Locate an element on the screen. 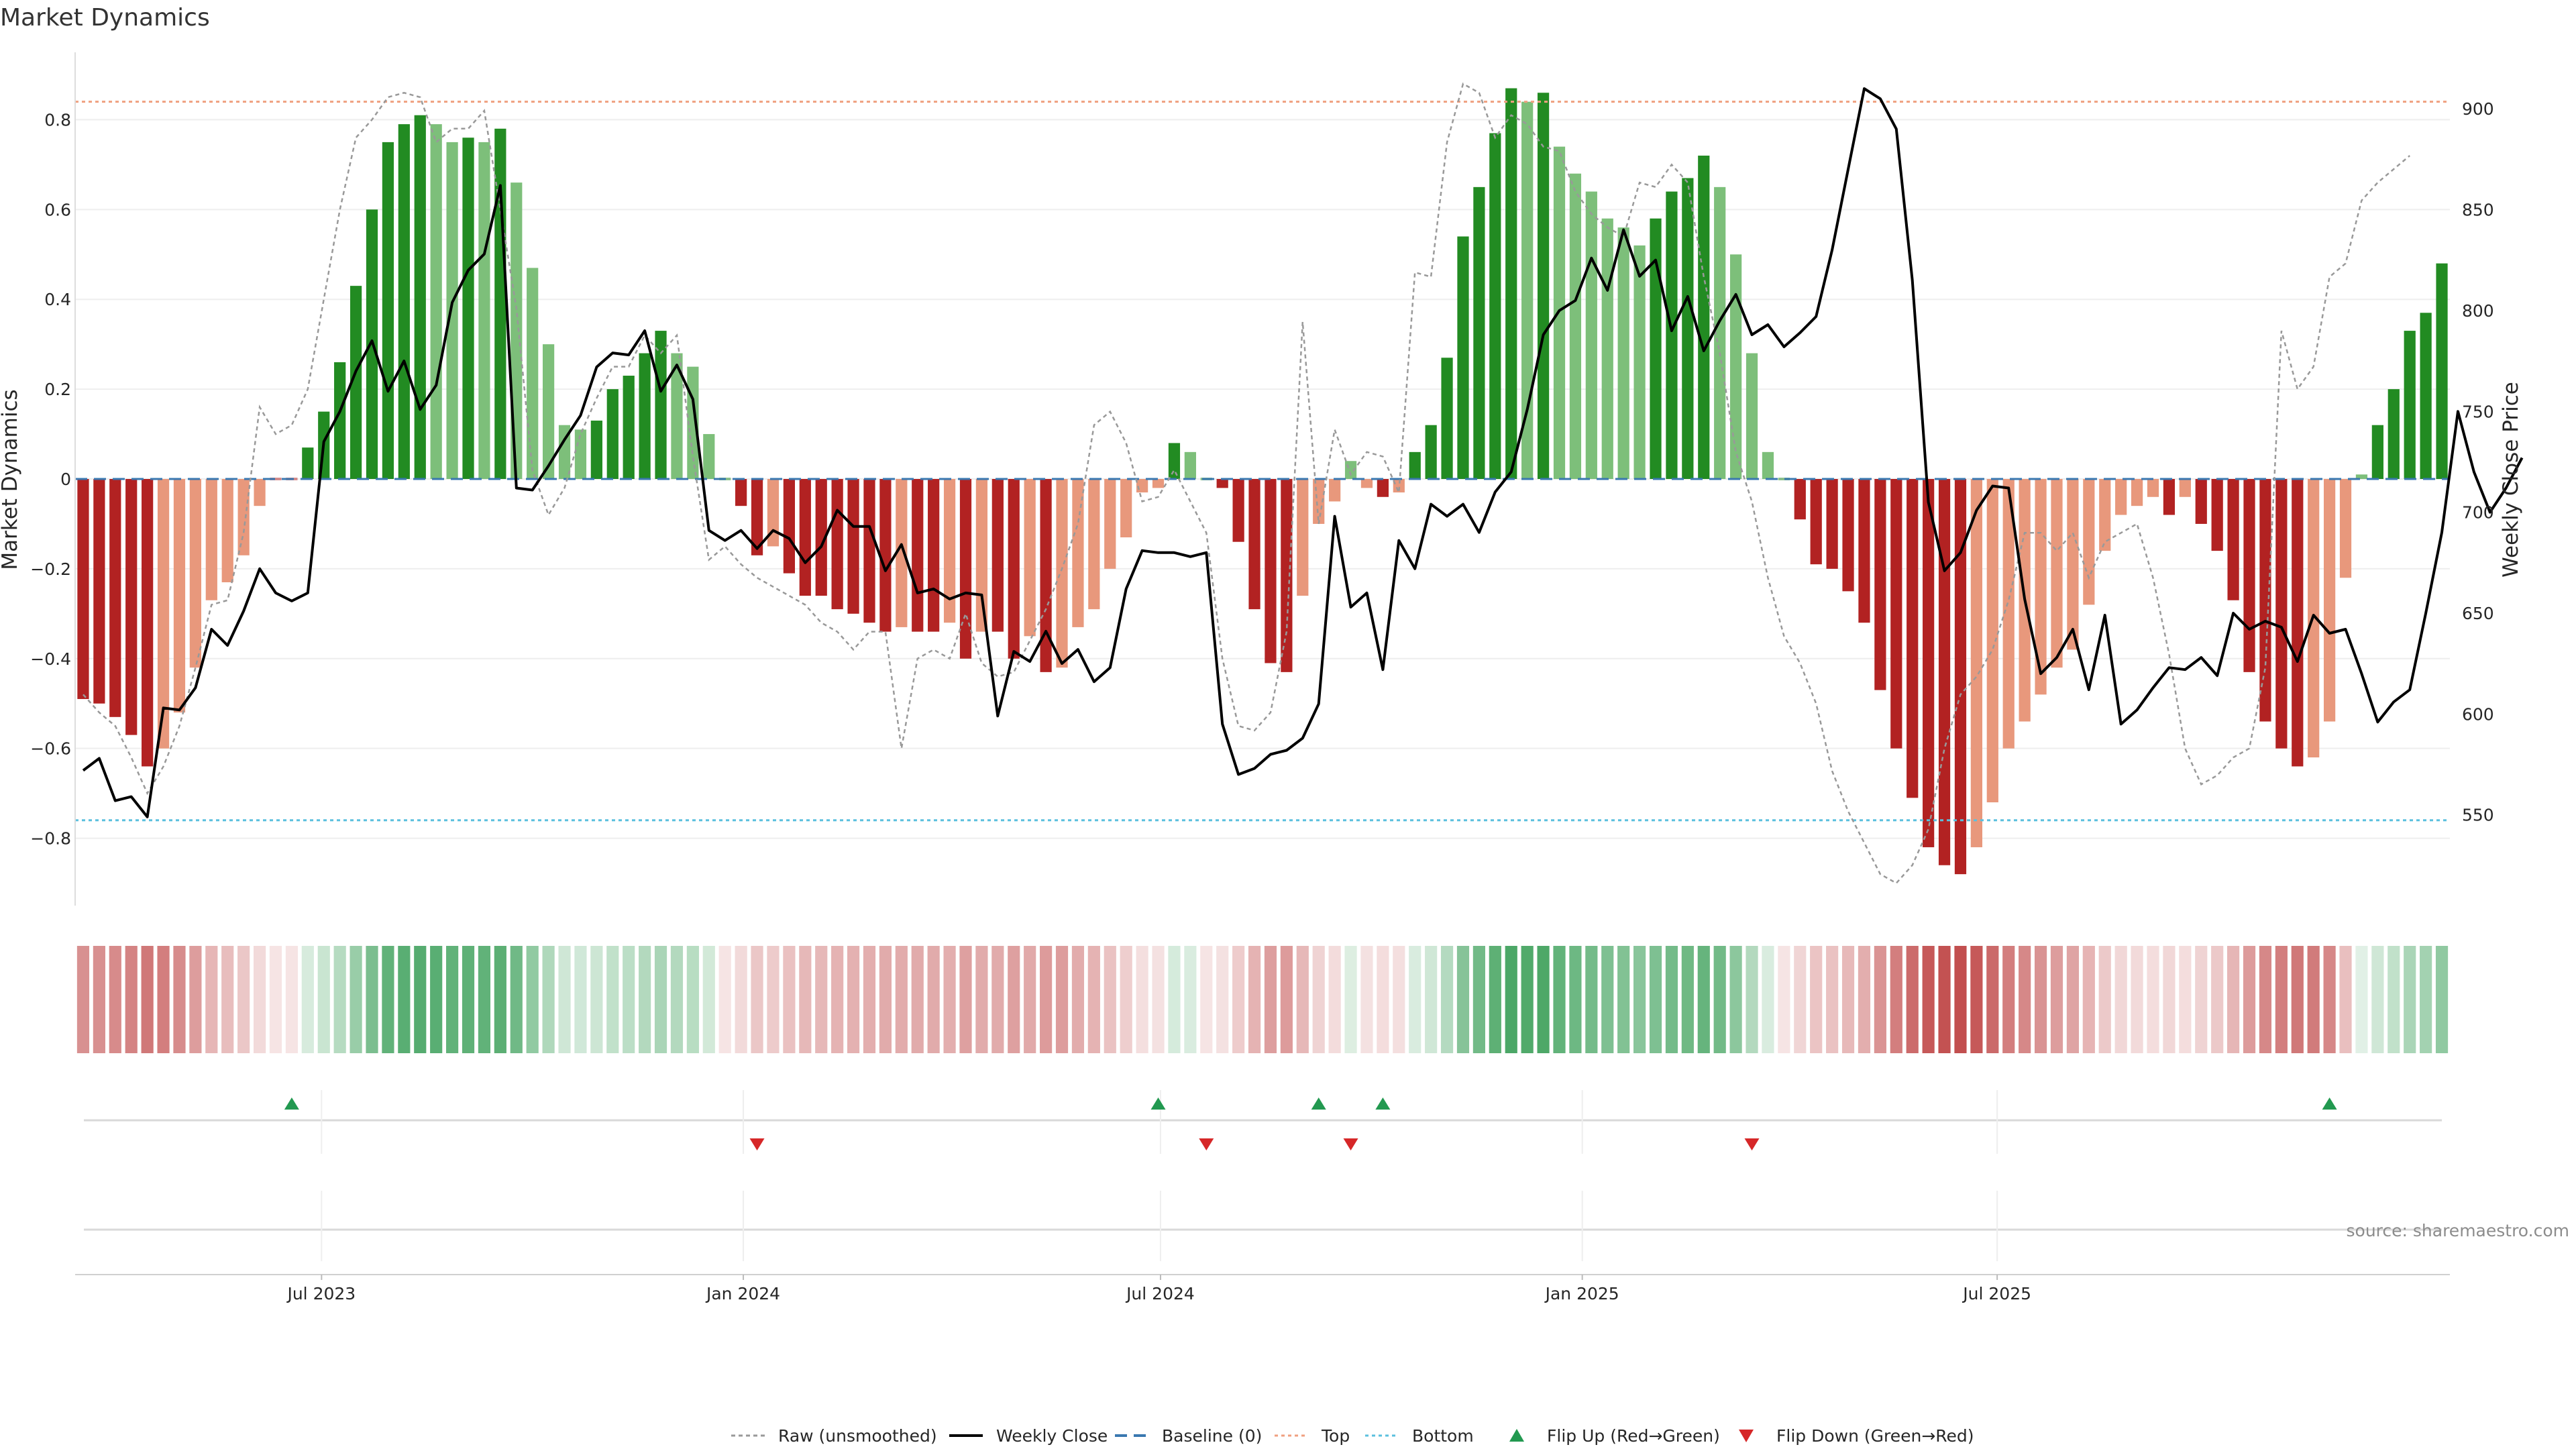 Image resolution: width=2576 pixels, height=1449 pixels. chart-title: Market Dynamics is located at coordinates (105, 18).